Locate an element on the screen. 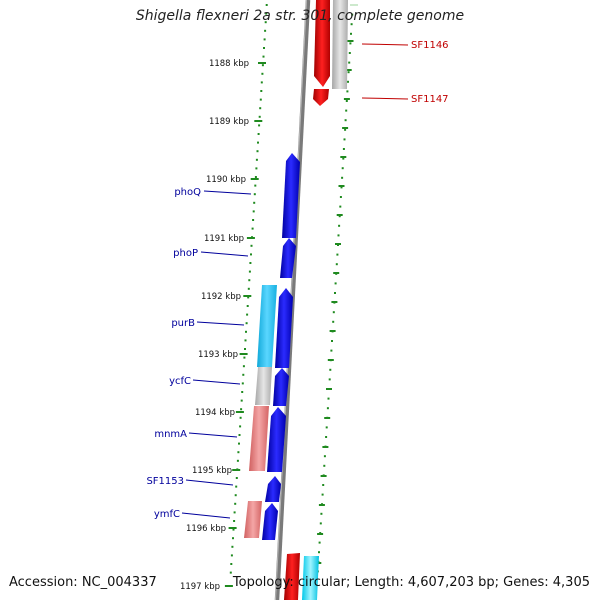 The height and width of the screenshot is (600, 600). gene-grey-reverse is located at coordinates (340, 44).